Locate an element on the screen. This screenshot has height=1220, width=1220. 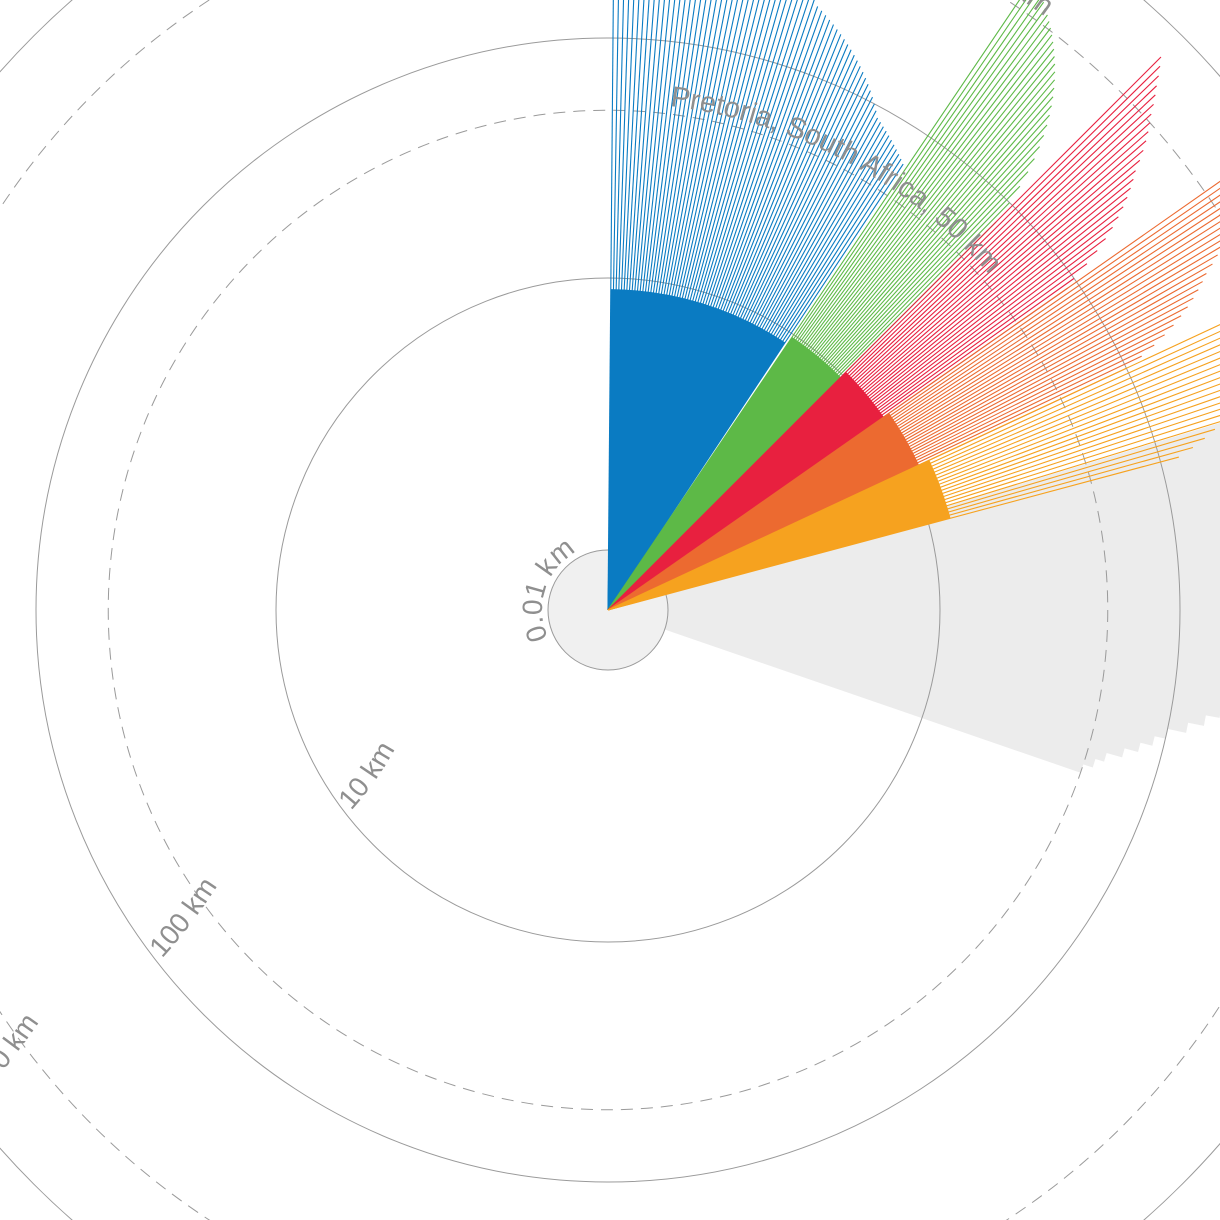
ring-label-1000km: 1000 km is located at coordinates (22, 1058).